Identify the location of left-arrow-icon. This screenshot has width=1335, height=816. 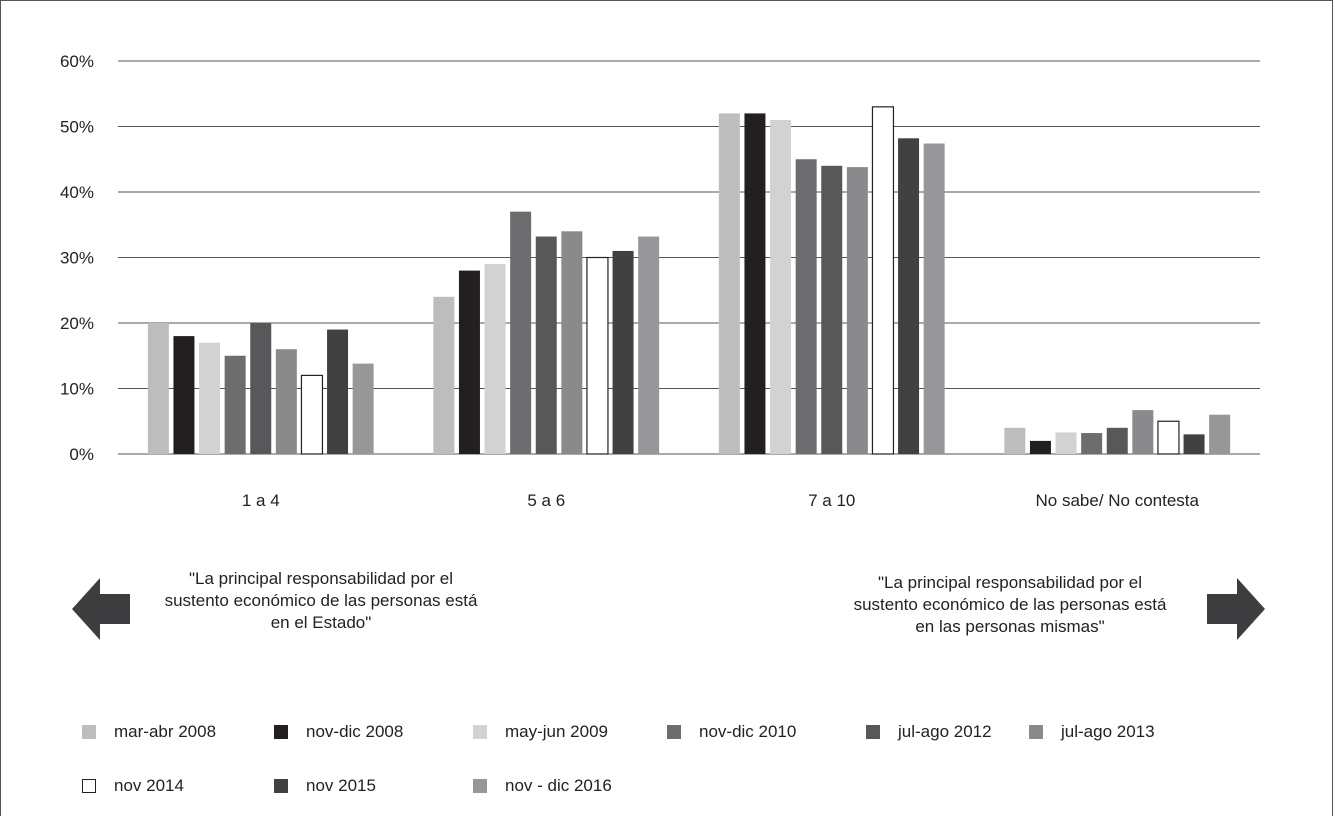
(101, 609).